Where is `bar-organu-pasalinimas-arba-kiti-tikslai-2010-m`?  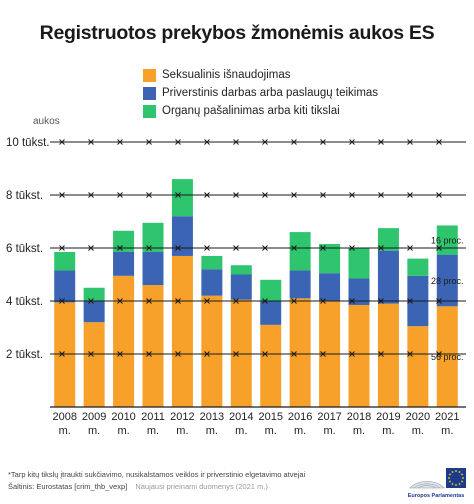 bar-organu-pasalinimas-arba-kiti-tikslai-2010-m is located at coordinates (124, 241).